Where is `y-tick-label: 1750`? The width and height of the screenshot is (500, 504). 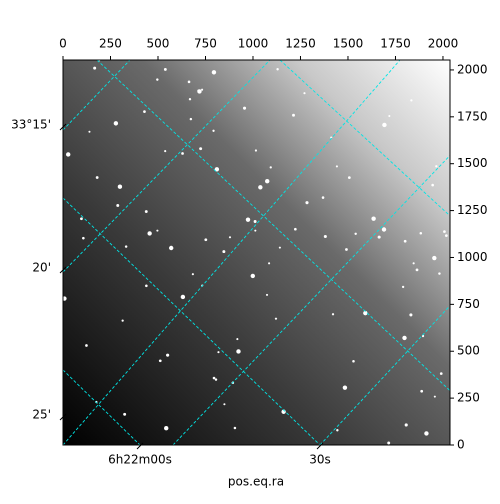 y-tick-label: 1750 is located at coordinates (472, 116).